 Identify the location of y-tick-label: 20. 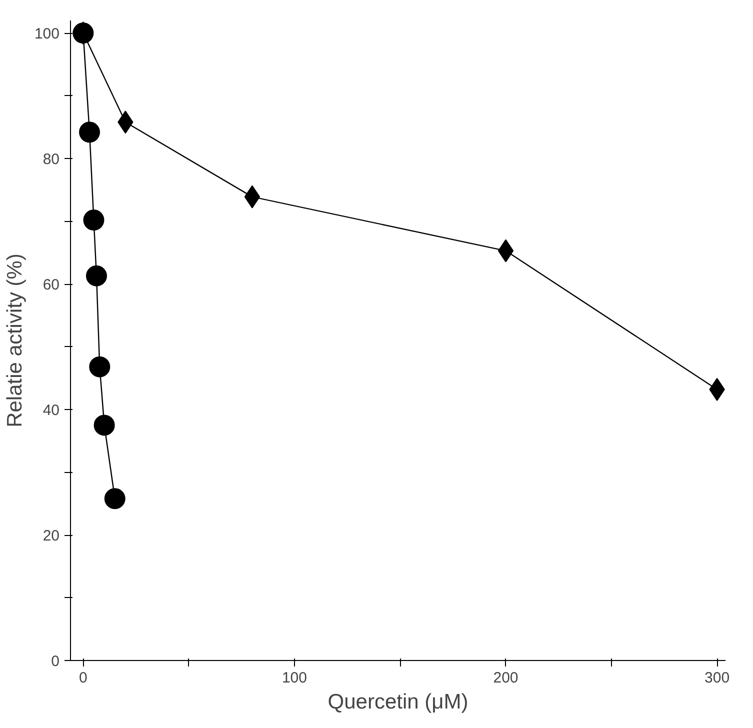
(51, 536).